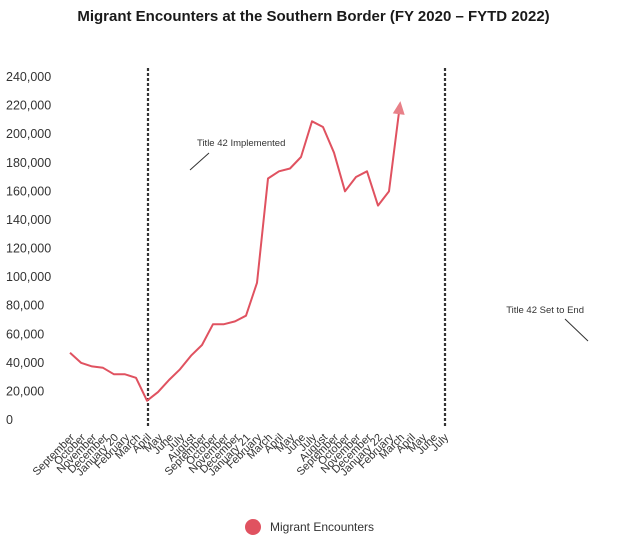  I want to click on y-tick-label: 60,000, so click(25, 334).